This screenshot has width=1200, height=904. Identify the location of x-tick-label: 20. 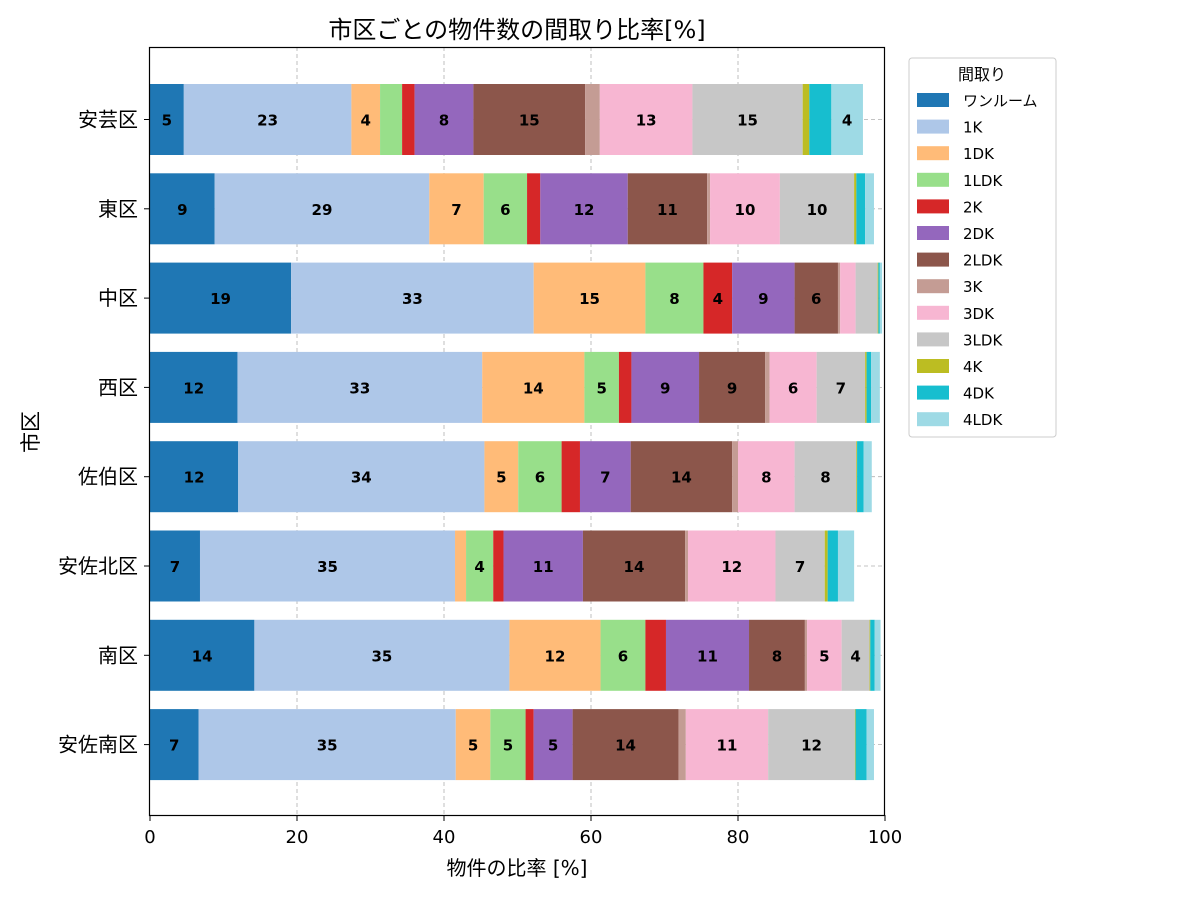
(297, 837).